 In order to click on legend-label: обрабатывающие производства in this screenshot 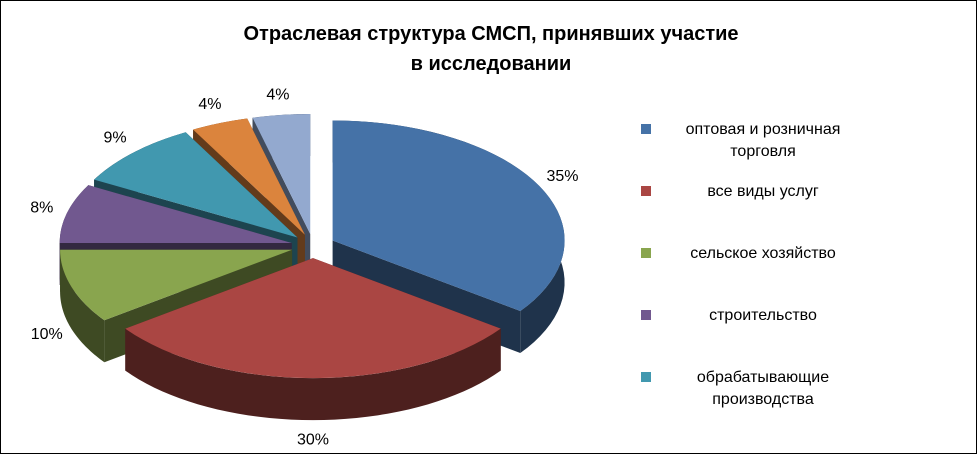, I will do `click(763, 388)`.